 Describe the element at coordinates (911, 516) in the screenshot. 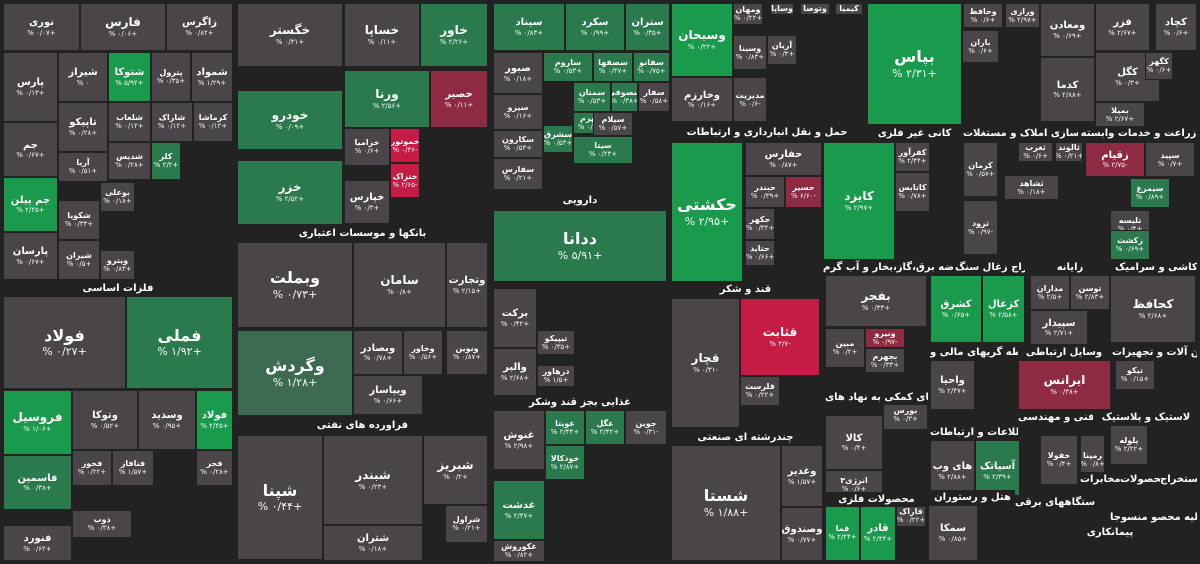

I see `tile-fara: فاراک% ۰/۲۲+` at that location.